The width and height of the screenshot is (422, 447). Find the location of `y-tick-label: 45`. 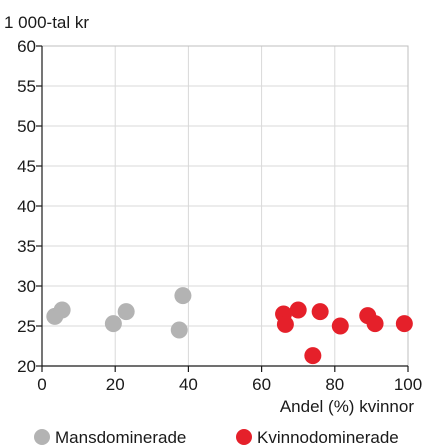

y-tick-label: 45 is located at coordinates (26, 166).